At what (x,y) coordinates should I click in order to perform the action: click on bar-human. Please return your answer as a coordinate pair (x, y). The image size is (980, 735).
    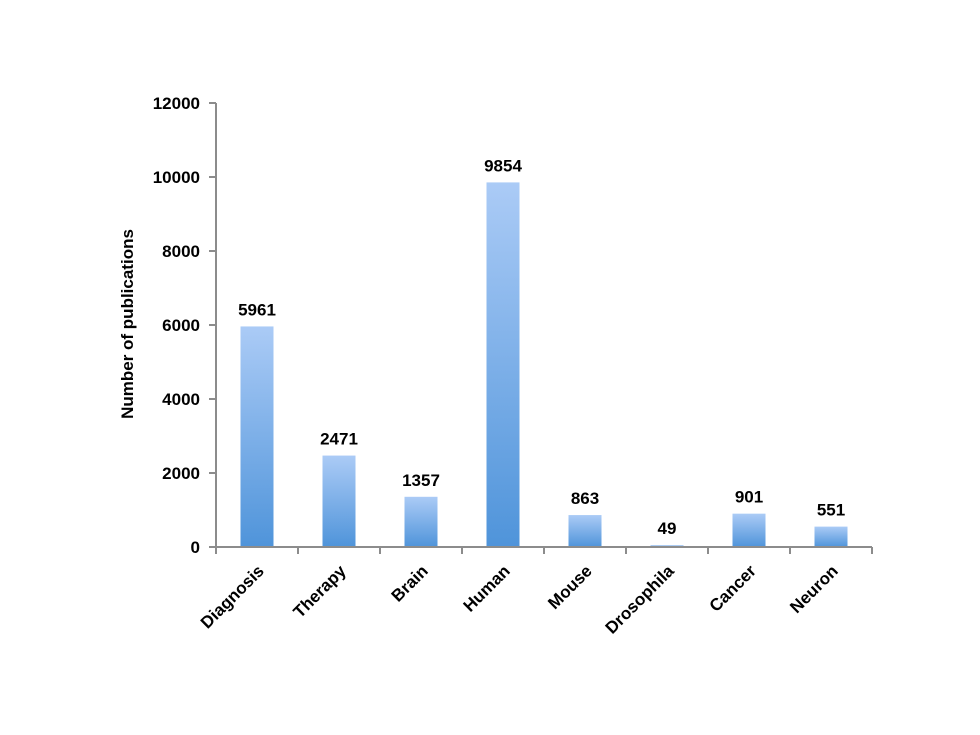
    Looking at the image, I should click on (503, 365).